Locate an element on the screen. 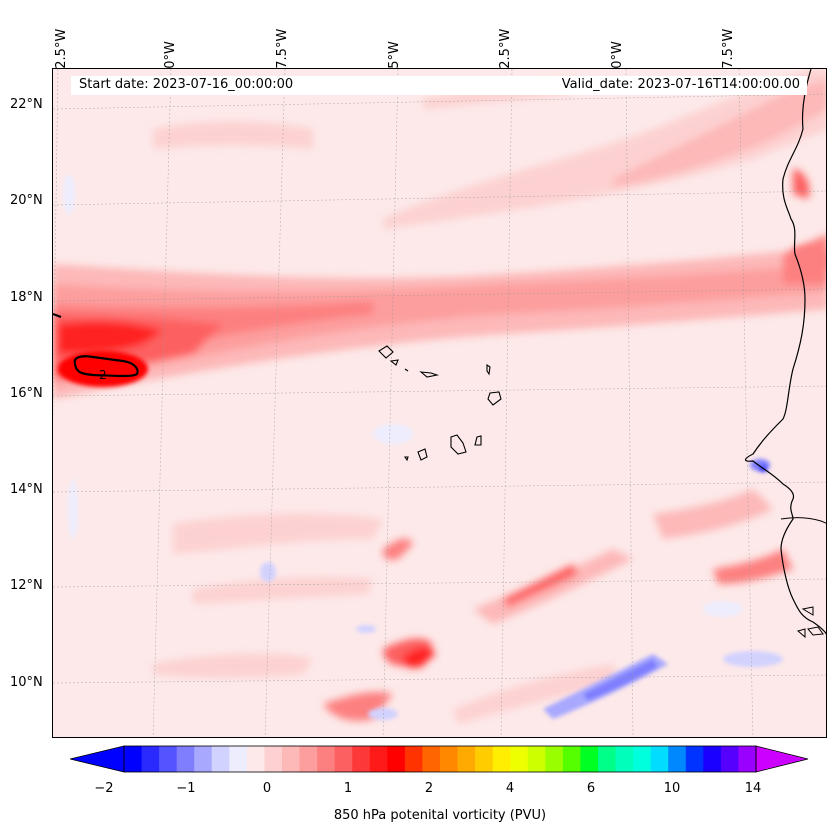 This screenshot has height=836, width=837. pv-maximum-west is located at coordinates (103, 369).